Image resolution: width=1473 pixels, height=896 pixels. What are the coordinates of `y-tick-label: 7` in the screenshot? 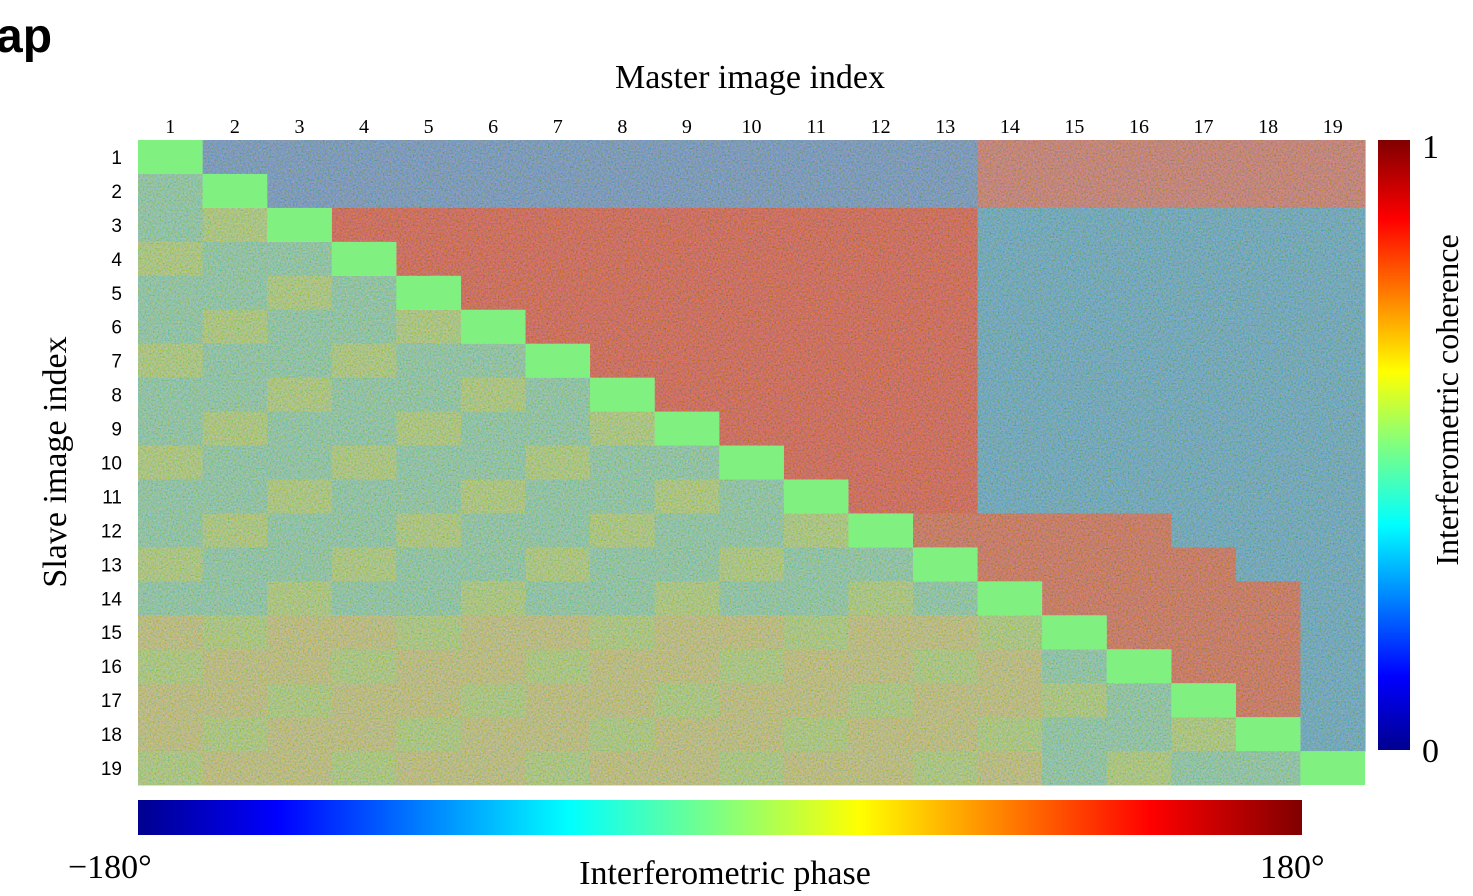 It's located at (116, 362).